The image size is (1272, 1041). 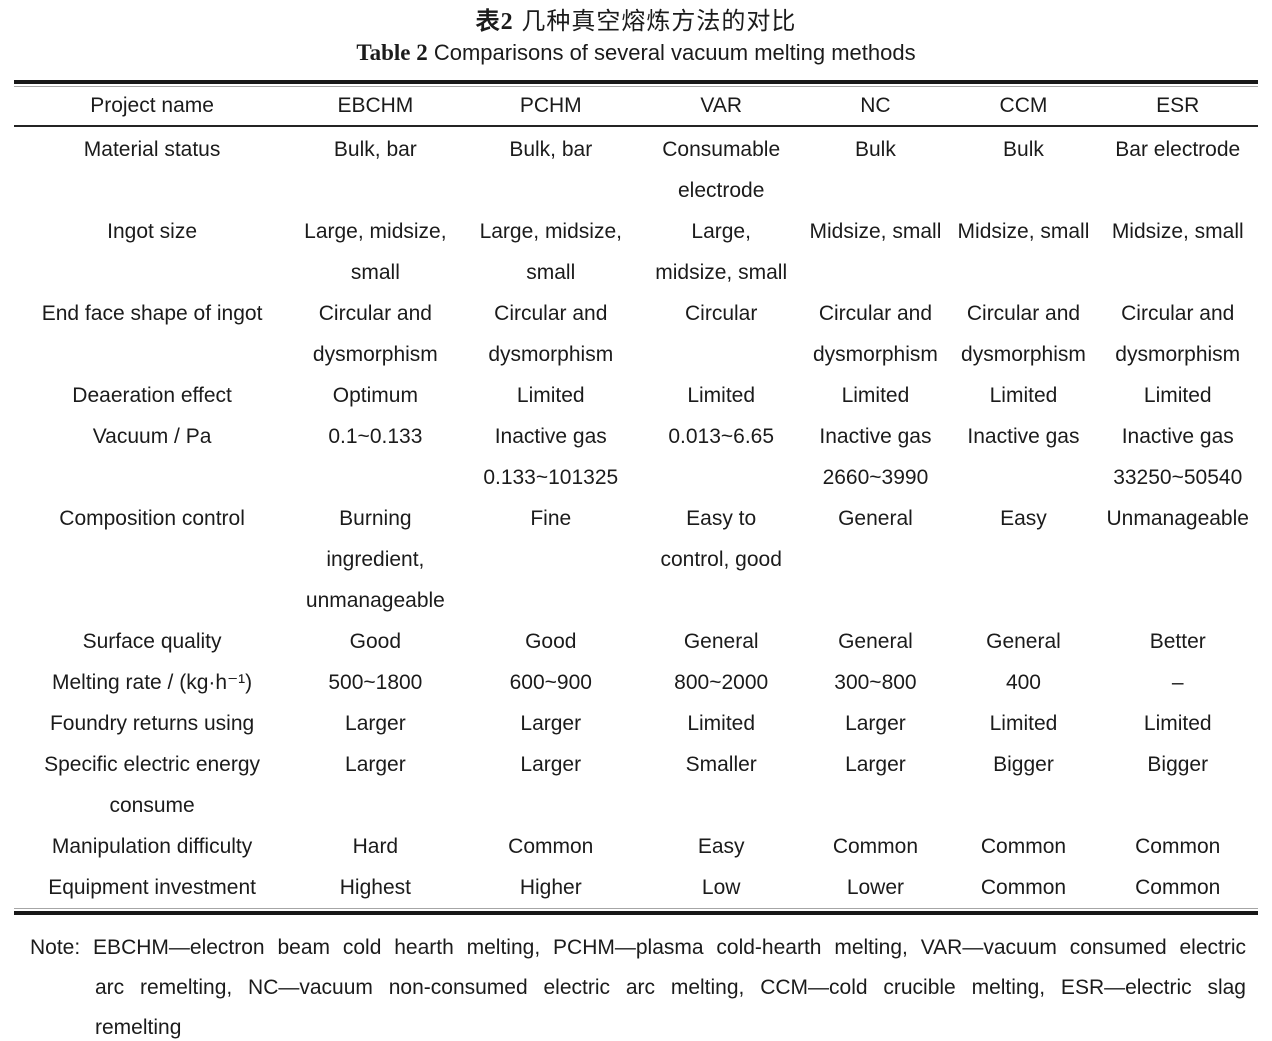 What do you see at coordinates (550, 107) in the screenshot?
I see `column-header-pchm: PCHM` at bounding box center [550, 107].